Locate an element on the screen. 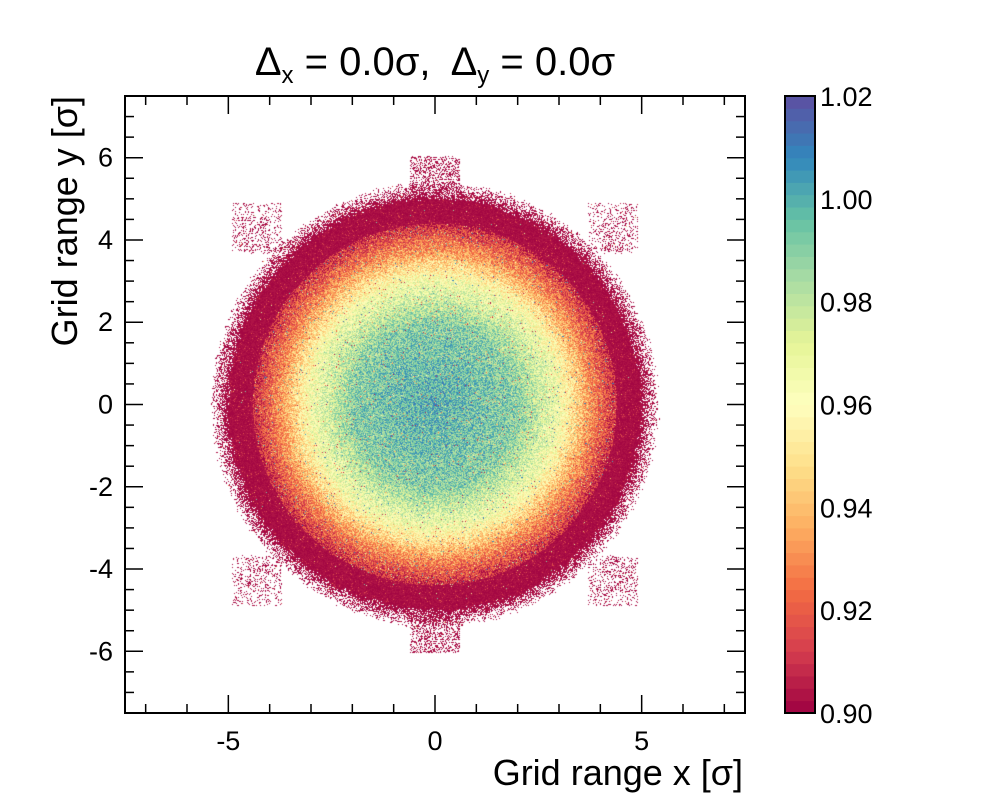 The image size is (1000, 800). x-tick-label: -5 is located at coordinates (228, 741).